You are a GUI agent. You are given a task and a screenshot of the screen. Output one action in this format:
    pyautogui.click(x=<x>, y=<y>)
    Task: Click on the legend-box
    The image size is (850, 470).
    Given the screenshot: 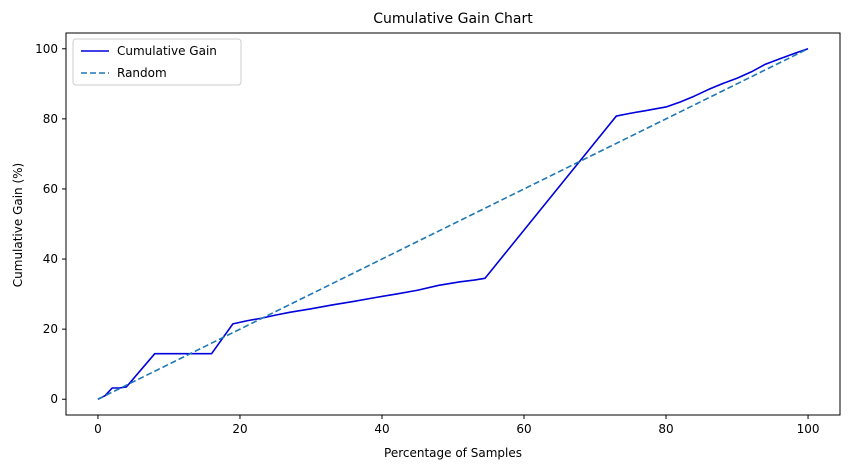 What is the action you would take?
    pyautogui.click(x=157, y=62)
    